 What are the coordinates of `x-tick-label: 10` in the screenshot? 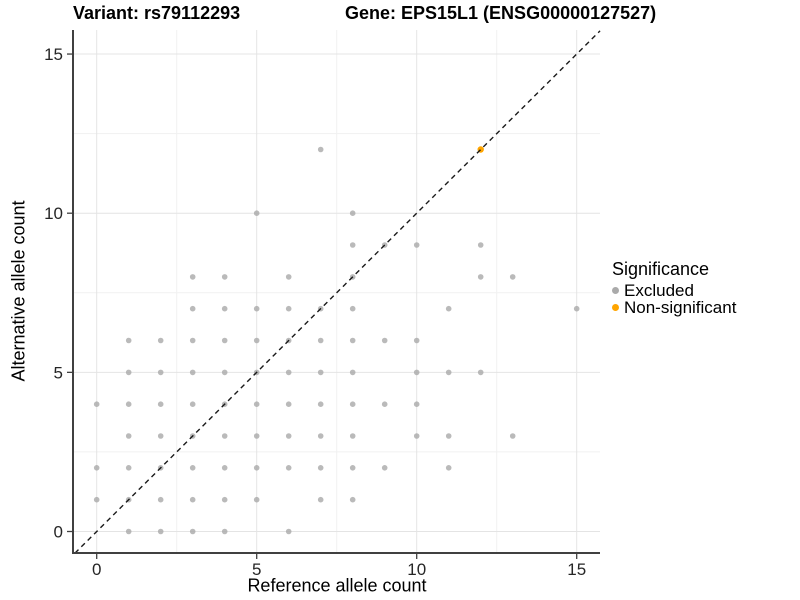 It's located at (416, 569).